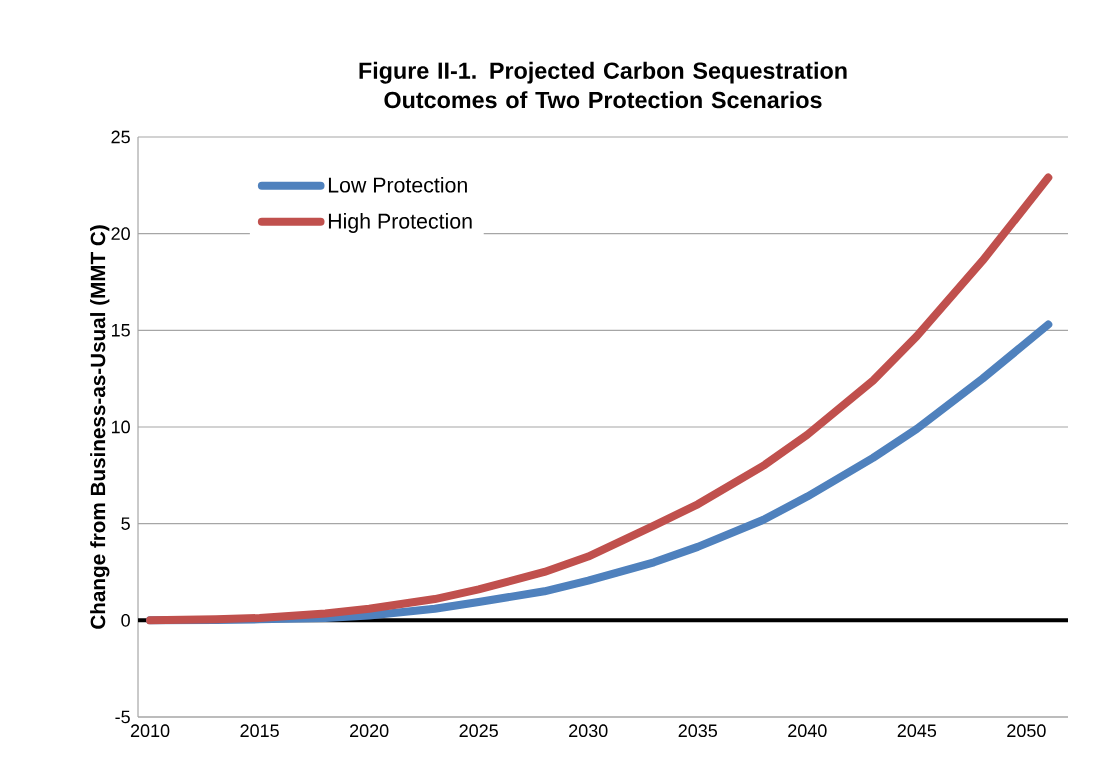 The image size is (1100, 780). I want to click on y-tick-label: 0, so click(125, 620).